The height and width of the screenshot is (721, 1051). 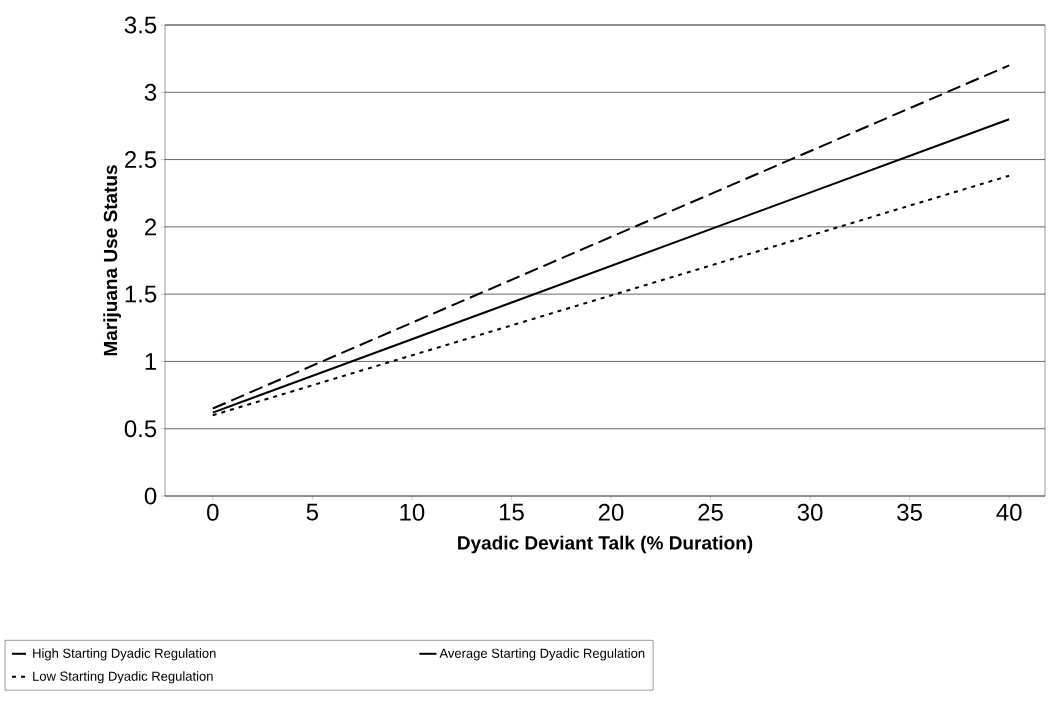 What do you see at coordinates (140, 429) in the screenshot?
I see `y-tick-label: 0.5` at bounding box center [140, 429].